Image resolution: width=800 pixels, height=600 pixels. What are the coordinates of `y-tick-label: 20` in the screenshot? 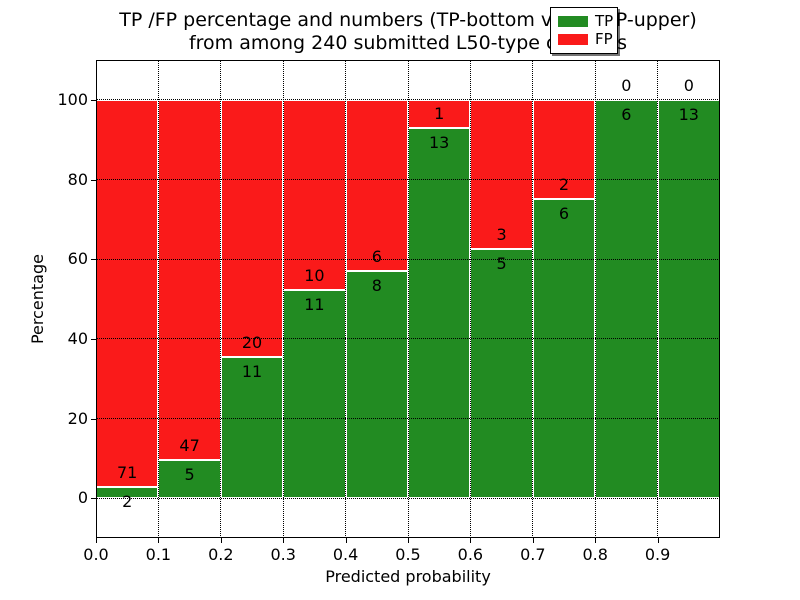 It's located at (77, 418).